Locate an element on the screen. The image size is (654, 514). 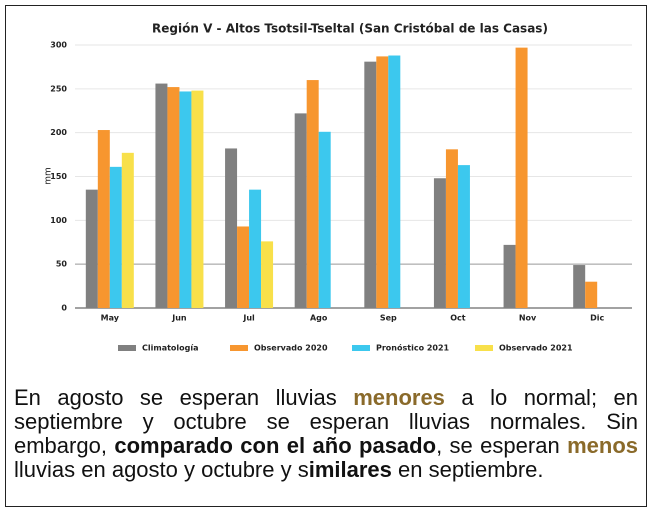
x-tick-label: Jun is located at coordinates (179, 318).